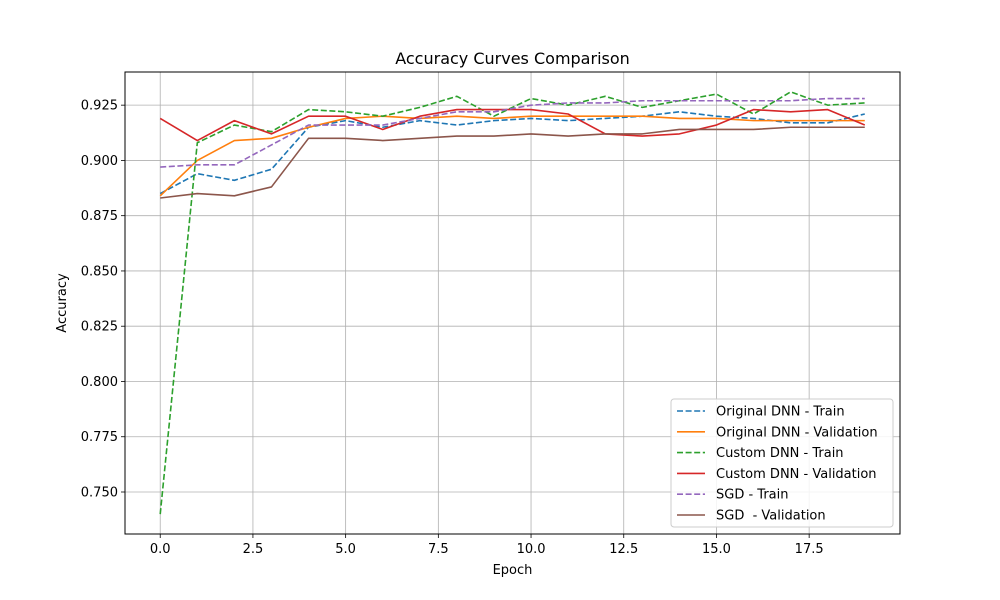 The width and height of the screenshot is (1000, 600). What do you see at coordinates (487, 545) in the screenshot?
I see `x-axis-ticks: 0.0 2.5 5.0 7.5 10.0 12.5 15.0 17.5` at bounding box center [487, 545].